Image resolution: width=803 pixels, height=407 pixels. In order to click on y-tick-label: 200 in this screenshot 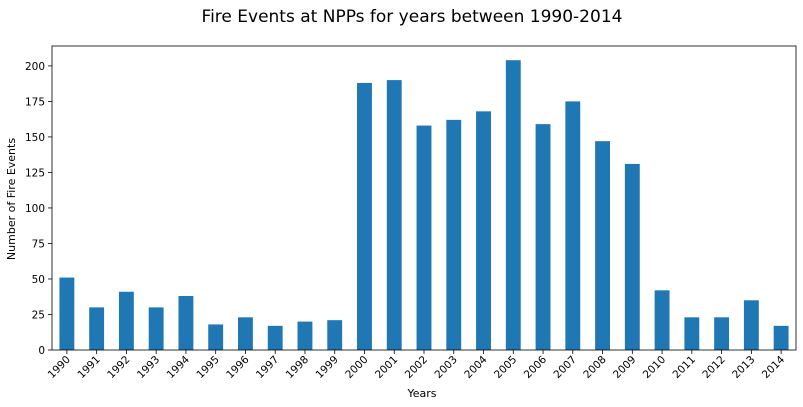, I will do `click(35, 67)`.